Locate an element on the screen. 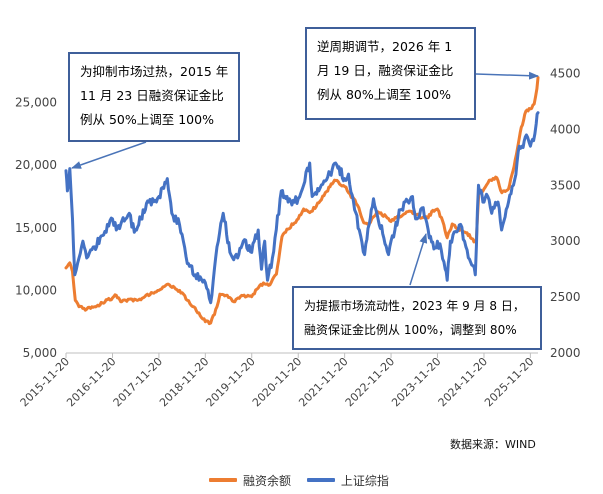 The image size is (603, 494). y-left-tick-label: 10,000 is located at coordinates (36, 290).